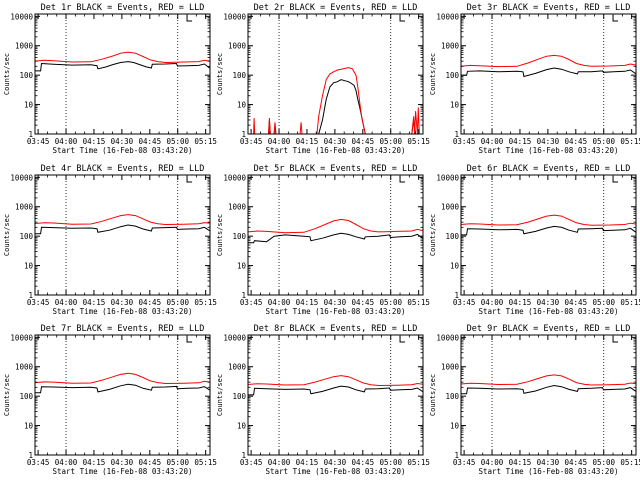  What do you see at coordinates (336, 8) in the screenshot?
I see `panel-title: Det 2r BLACK = Events, RED = LLD` at bounding box center [336, 8].